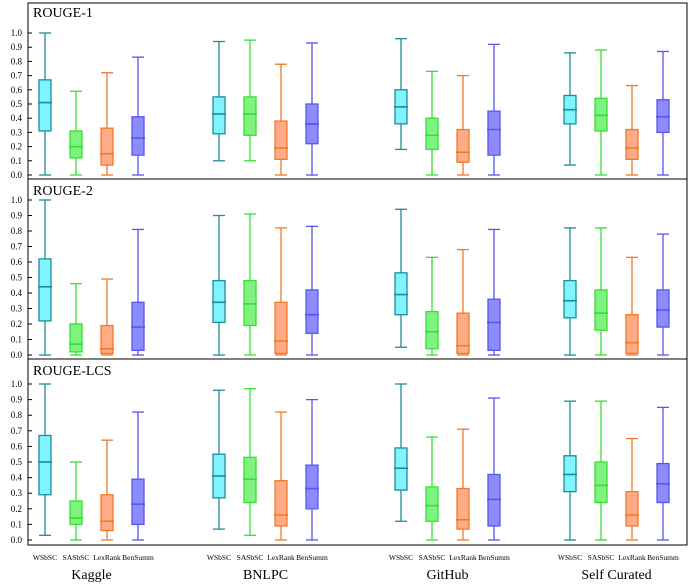  What do you see at coordinates (72, 371) in the screenshot?
I see `panel-title: ROUGE-LCS` at bounding box center [72, 371].